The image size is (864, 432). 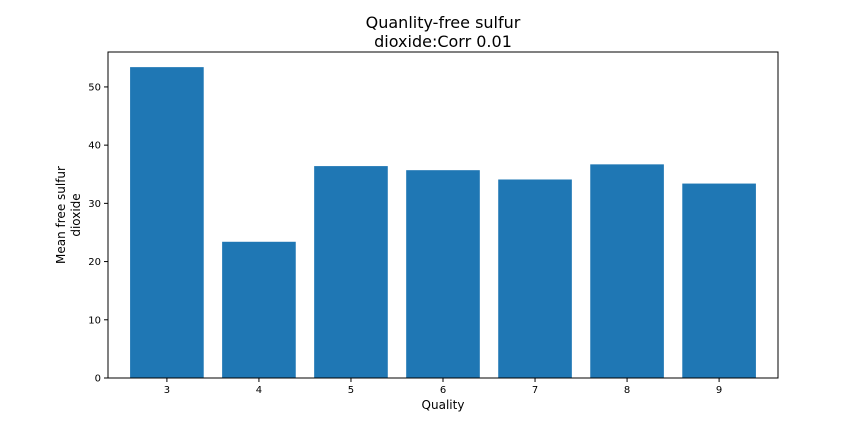 I want to click on x-tick-label: 9, so click(x=719, y=390).